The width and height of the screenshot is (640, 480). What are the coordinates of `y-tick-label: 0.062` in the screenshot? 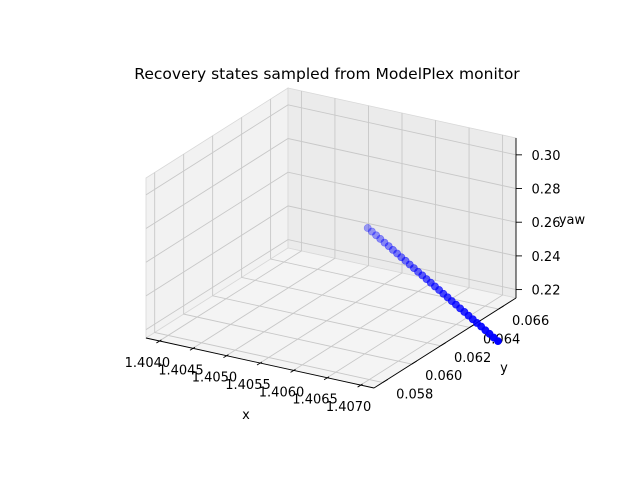 It's located at (472, 358).